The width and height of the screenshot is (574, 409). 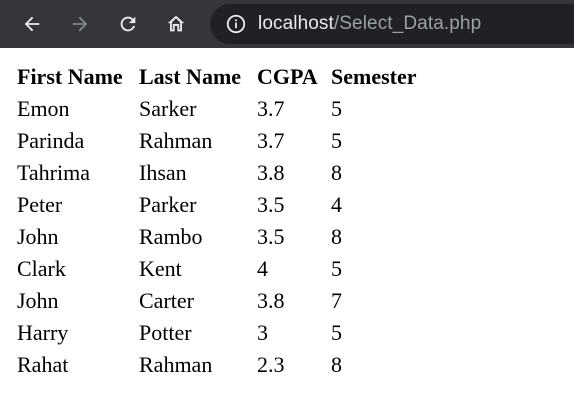 What do you see at coordinates (168, 204) in the screenshot?
I see `cell-last-name: Parker` at bounding box center [168, 204].